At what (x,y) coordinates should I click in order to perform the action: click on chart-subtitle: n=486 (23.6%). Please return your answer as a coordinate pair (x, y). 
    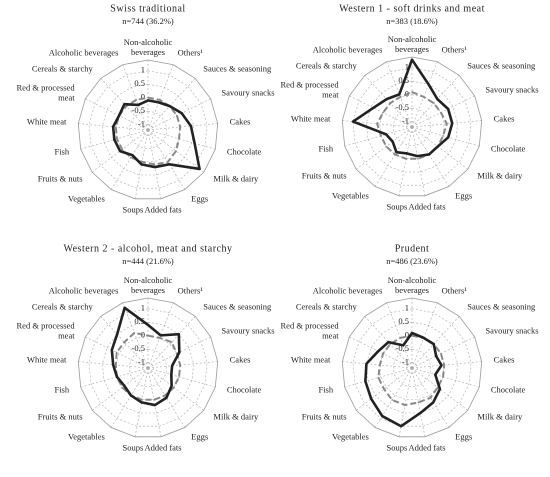
    Looking at the image, I should click on (412, 261).